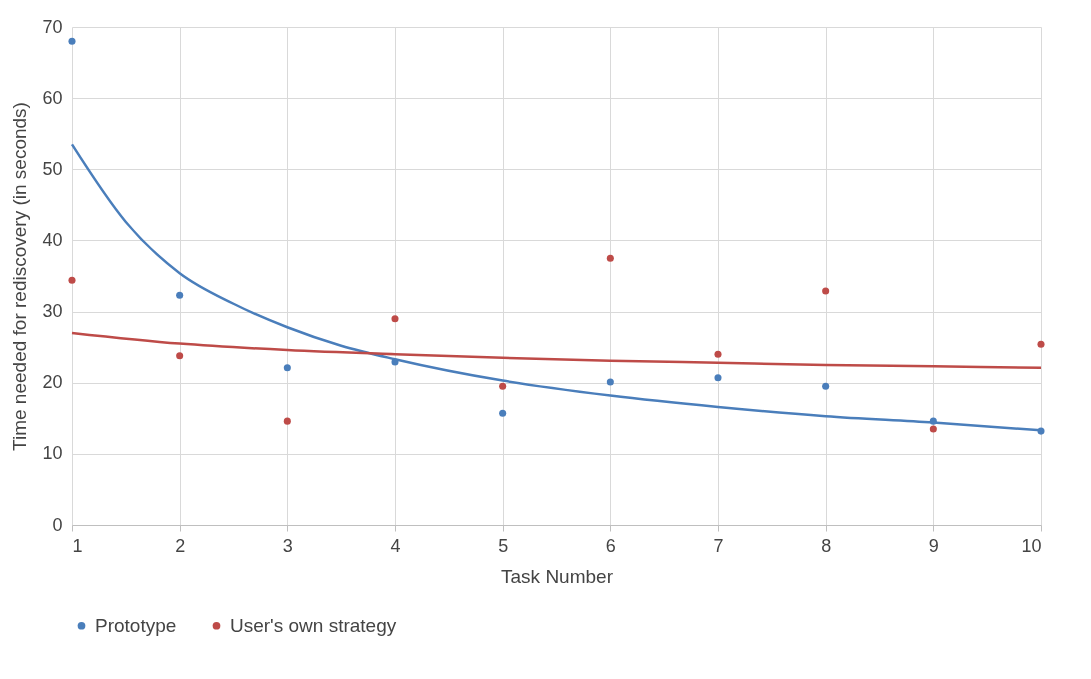 The height and width of the screenshot is (679, 1091). I want to click on x-tick-label: 4, so click(395, 545).